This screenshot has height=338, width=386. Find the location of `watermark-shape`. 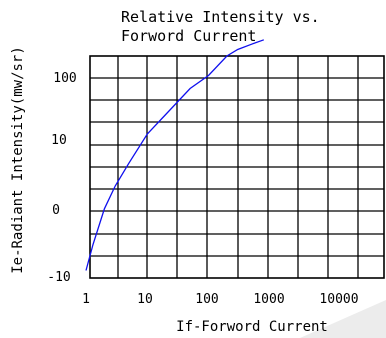

watermark-shape is located at coordinates (343, 319).